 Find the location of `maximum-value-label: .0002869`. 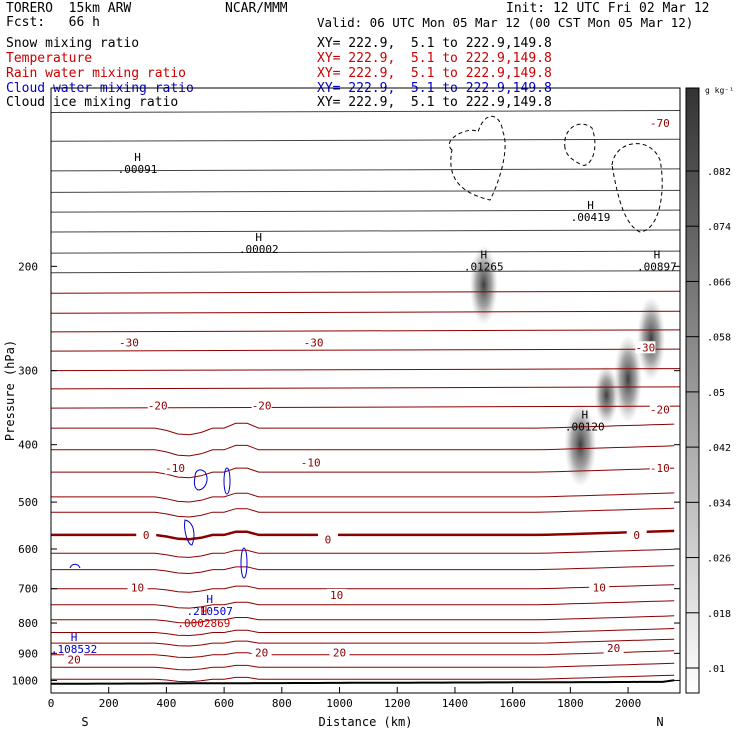

maximum-value-label: .0002869 is located at coordinates (203, 623).